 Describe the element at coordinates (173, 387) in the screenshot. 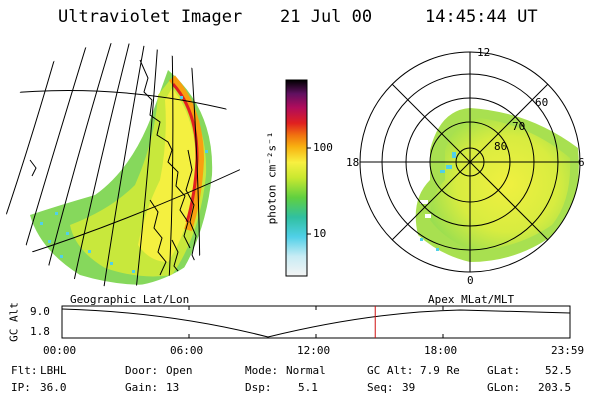

I see `gain-value: 13` at that location.